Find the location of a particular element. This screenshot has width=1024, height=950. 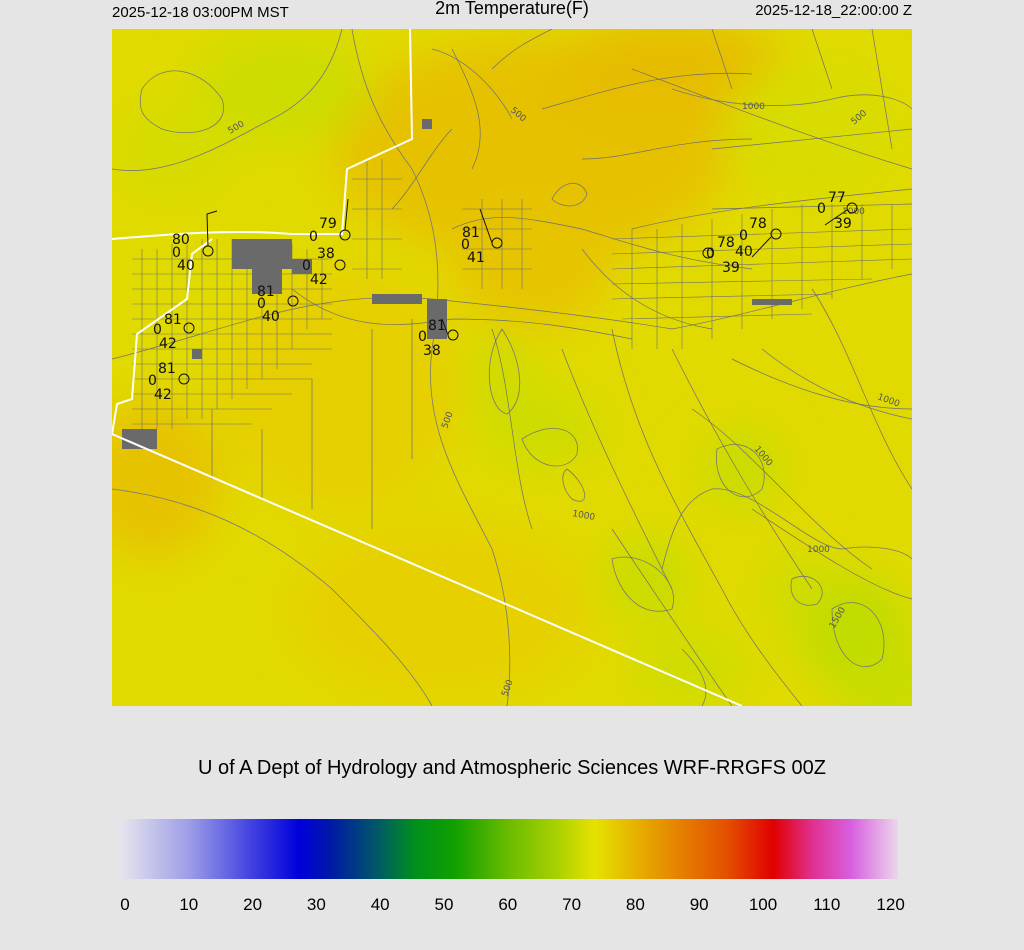

colorbar-tick-label: 90 is located at coordinates (699, 904).